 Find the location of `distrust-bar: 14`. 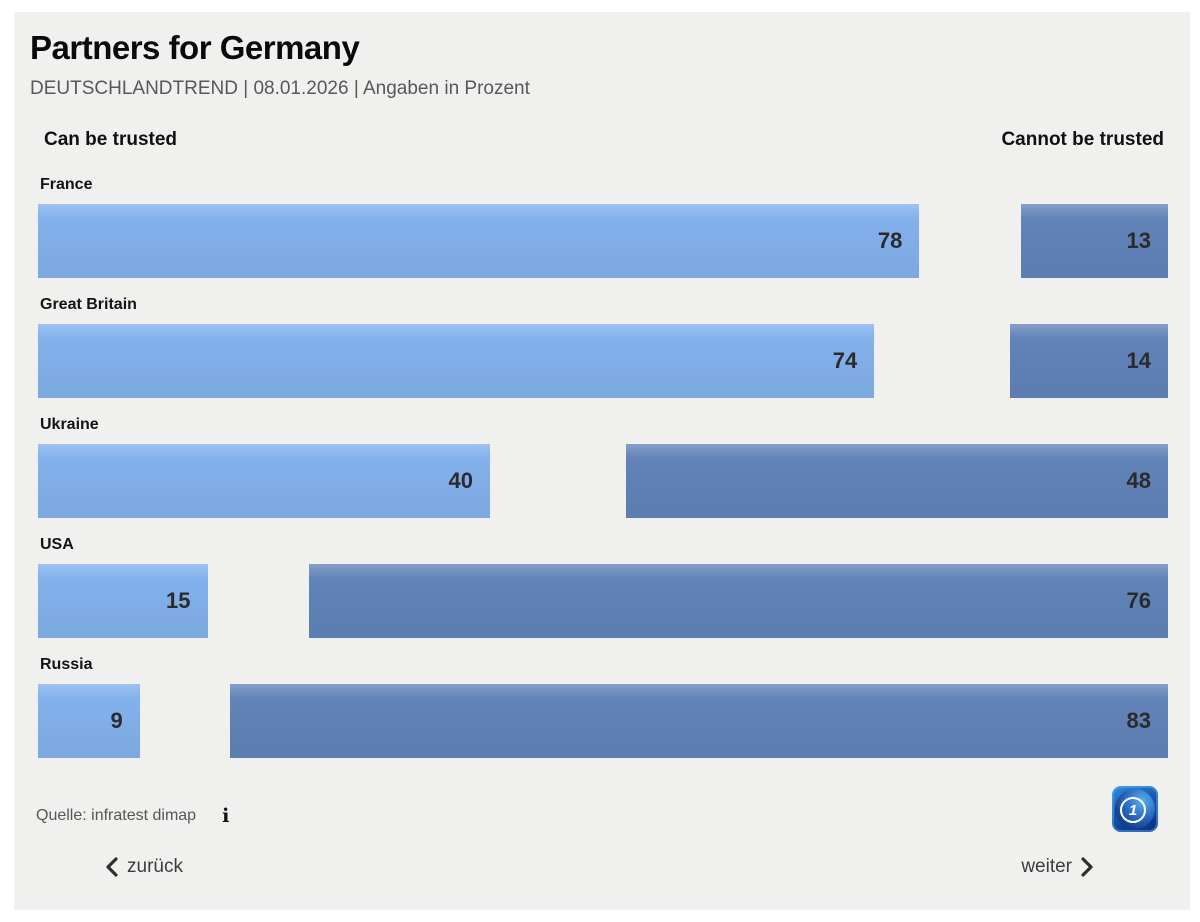

distrust-bar: 14 is located at coordinates (1088, 361).